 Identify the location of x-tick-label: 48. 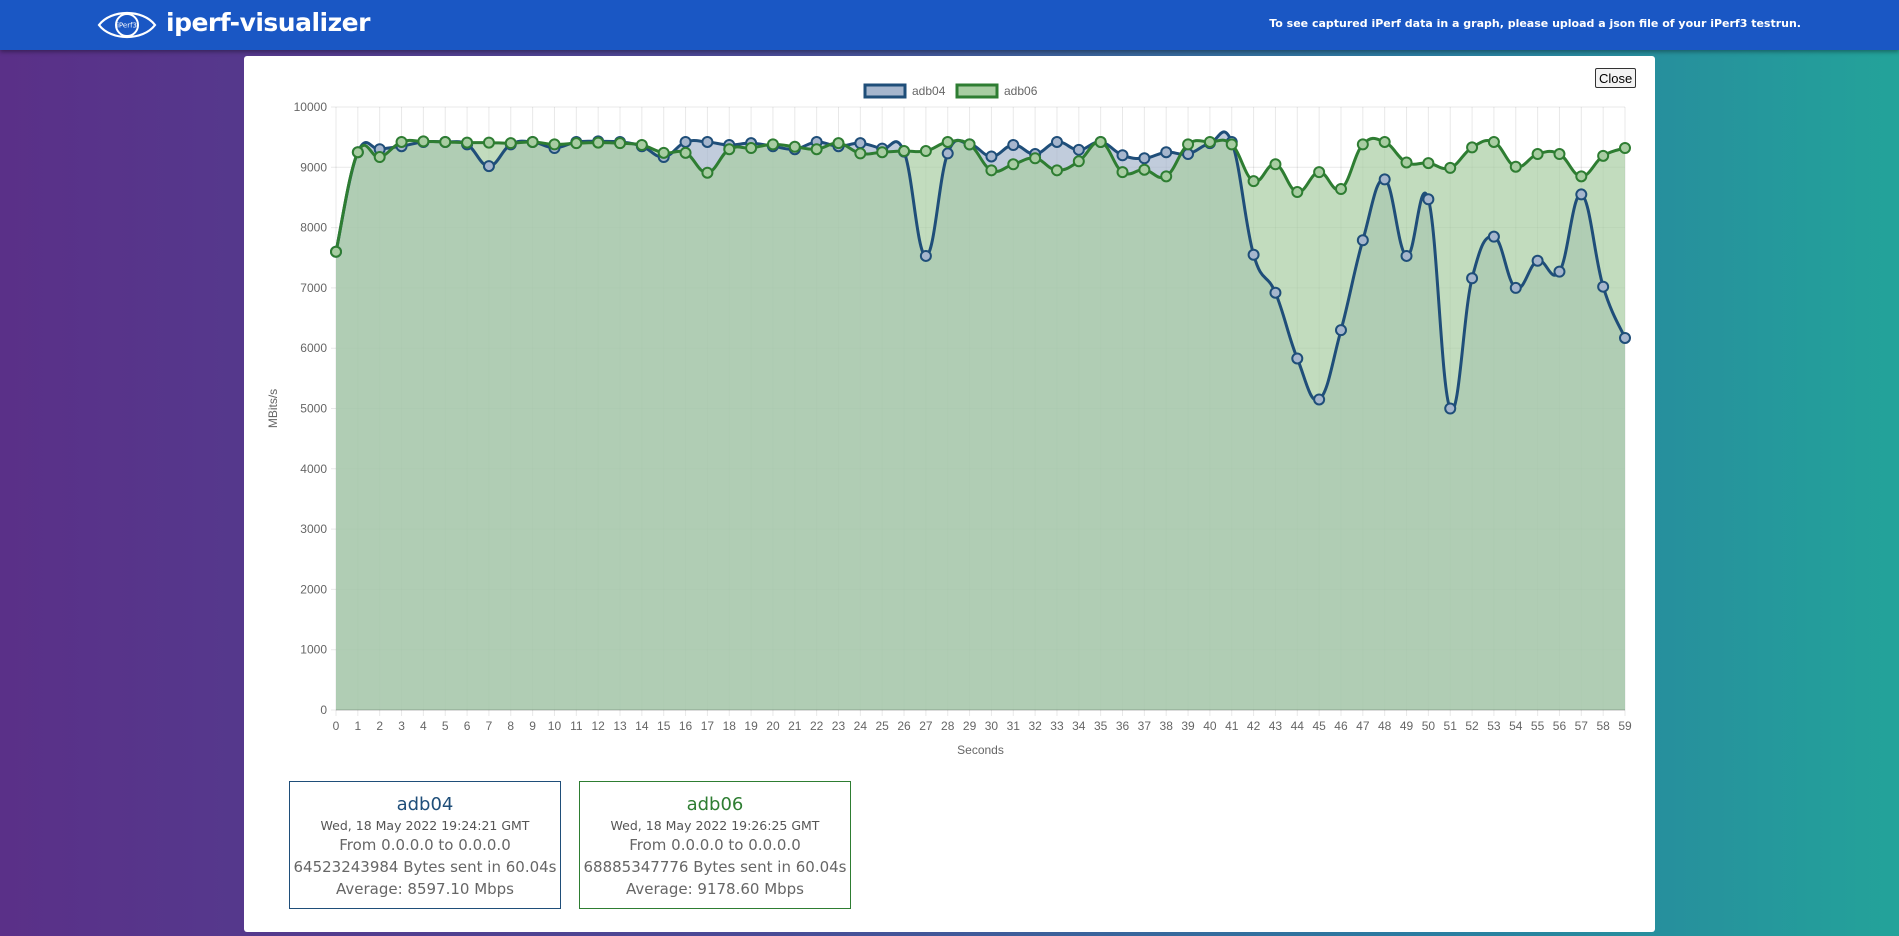
(1385, 726).